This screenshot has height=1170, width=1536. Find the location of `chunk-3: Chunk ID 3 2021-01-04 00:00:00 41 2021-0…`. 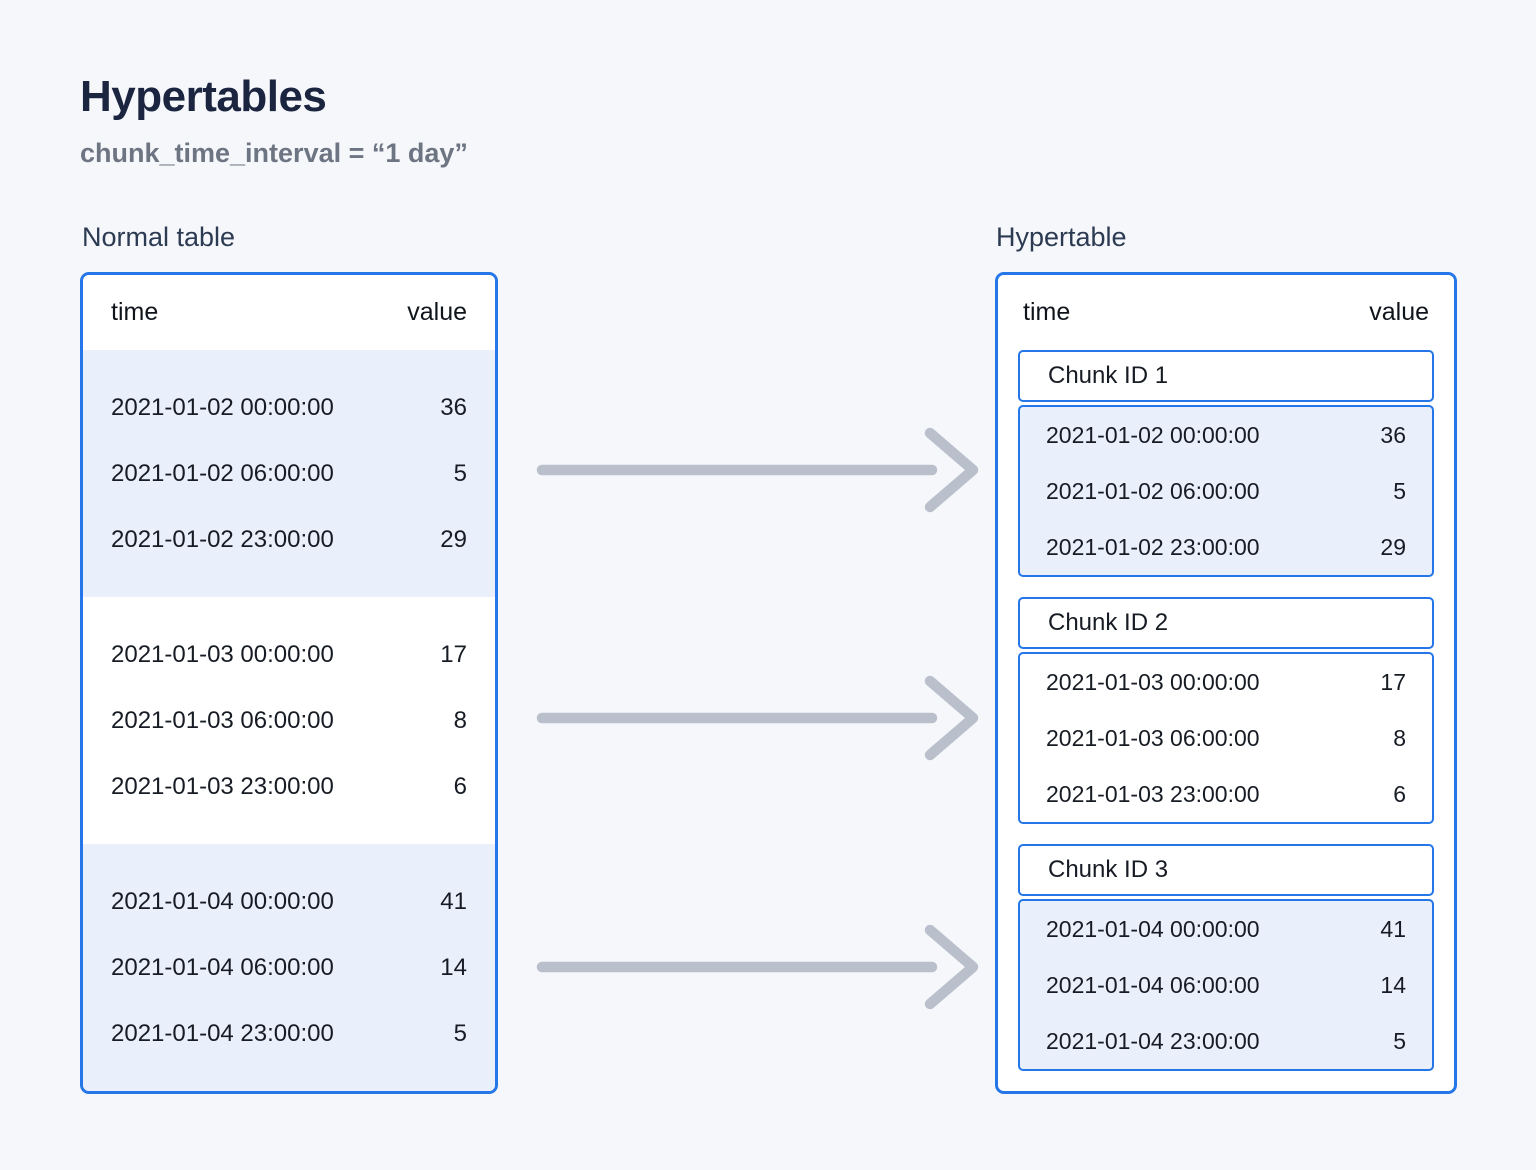

chunk-3: Chunk ID 3 2021-01-04 00:00:00 41 2021-0… is located at coordinates (1226, 957).